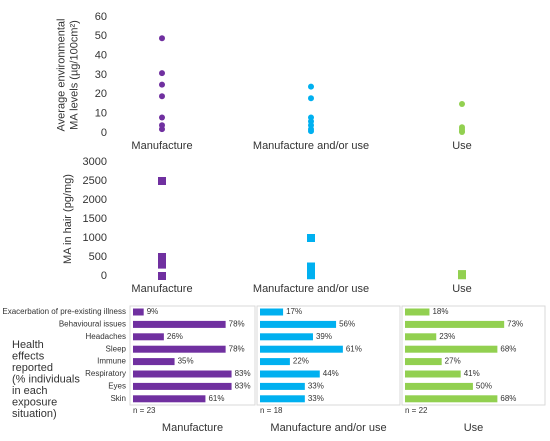 This screenshot has width=550, height=441. Describe the element at coordinates (271, 410) in the screenshot. I see `n-label: n = 18` at that location.